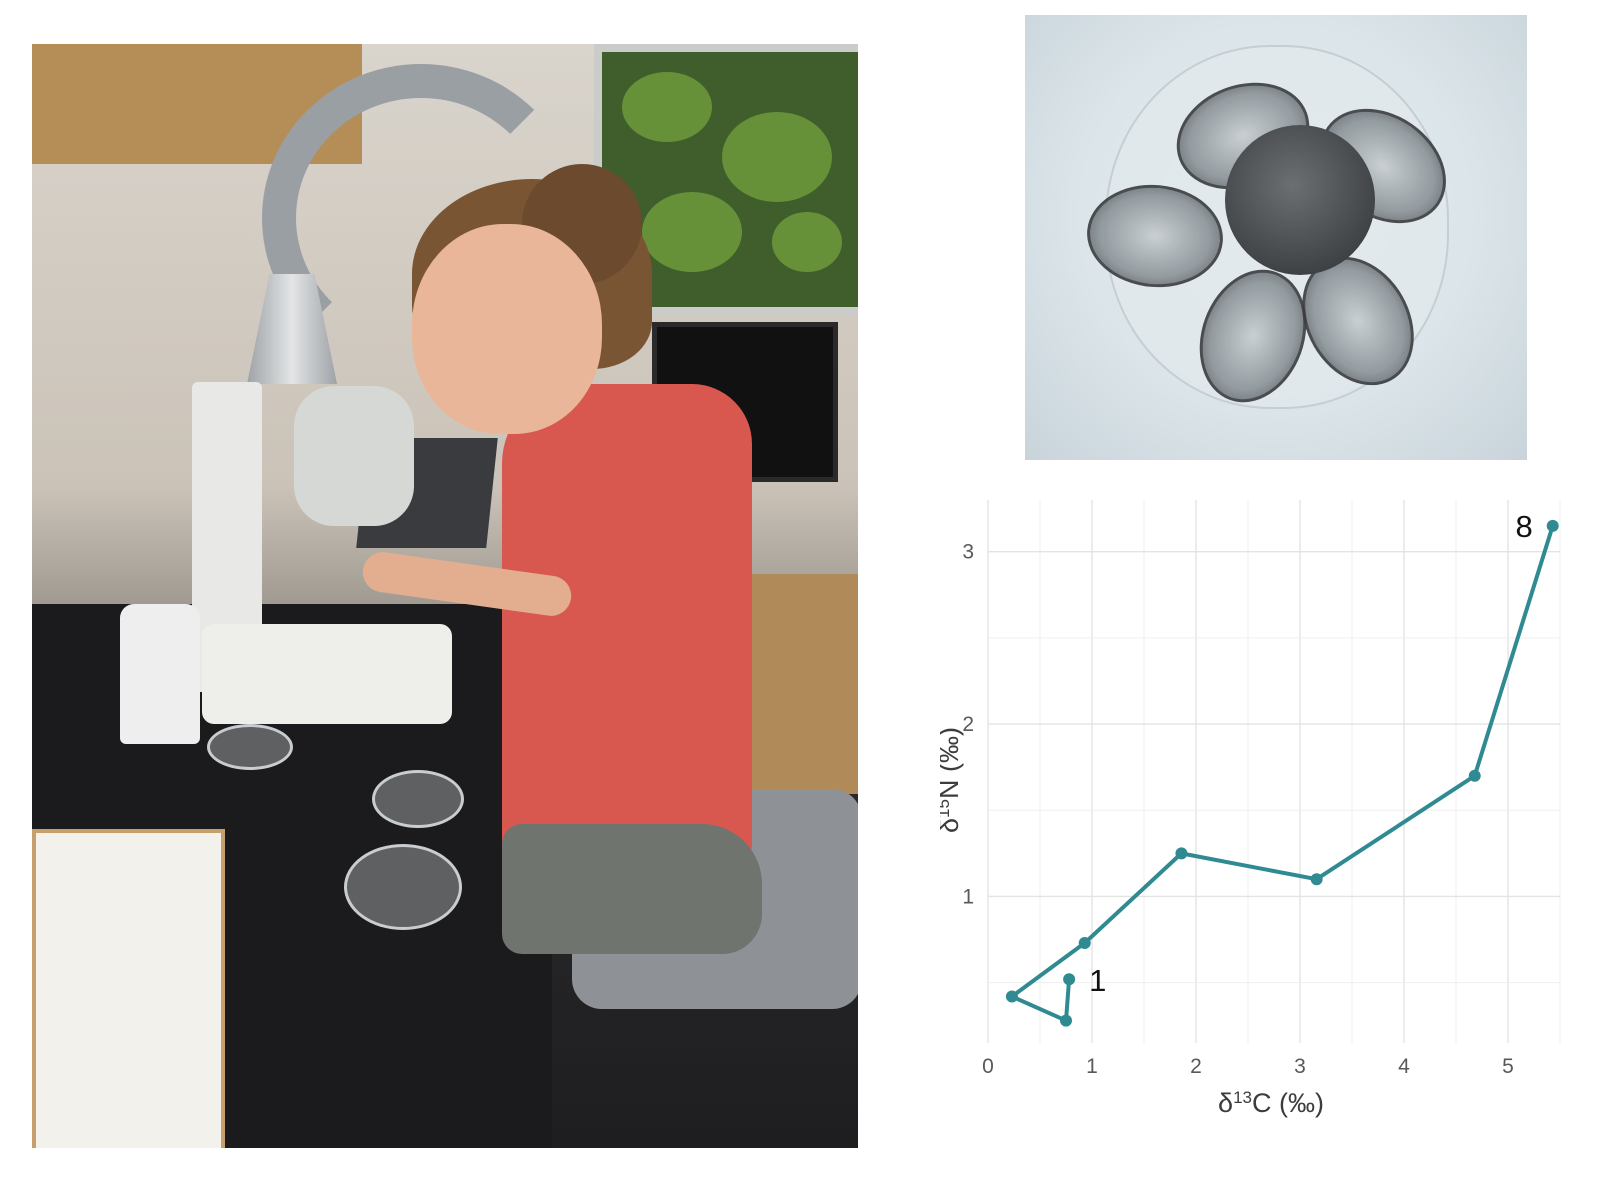 The height and width of the screenshot is (1186, 1620). What do you see at coordinates (507, 329) in the screenshot?
I see `face` at bounding box center [507, 329].